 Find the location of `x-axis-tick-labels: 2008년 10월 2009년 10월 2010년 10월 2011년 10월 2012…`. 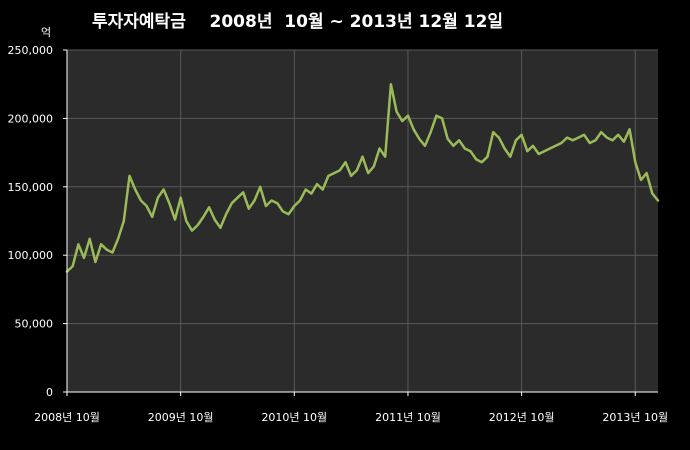

x-axis-tick-labels: 2008년 10월 2009년 10월 2010년 10월 2011년 10월 2012… is located at coordinates (351, 417).